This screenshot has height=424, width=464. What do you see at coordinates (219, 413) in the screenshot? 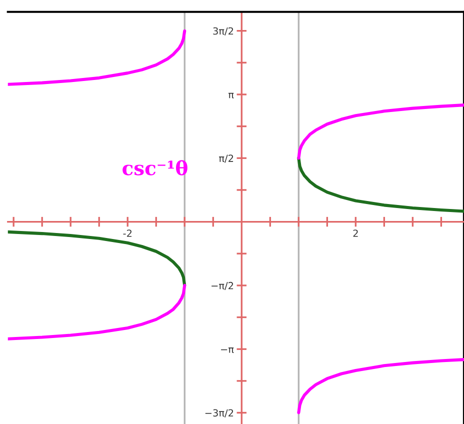
I see `y-tick-label: −3π/2` at bounding box center [219, 413].